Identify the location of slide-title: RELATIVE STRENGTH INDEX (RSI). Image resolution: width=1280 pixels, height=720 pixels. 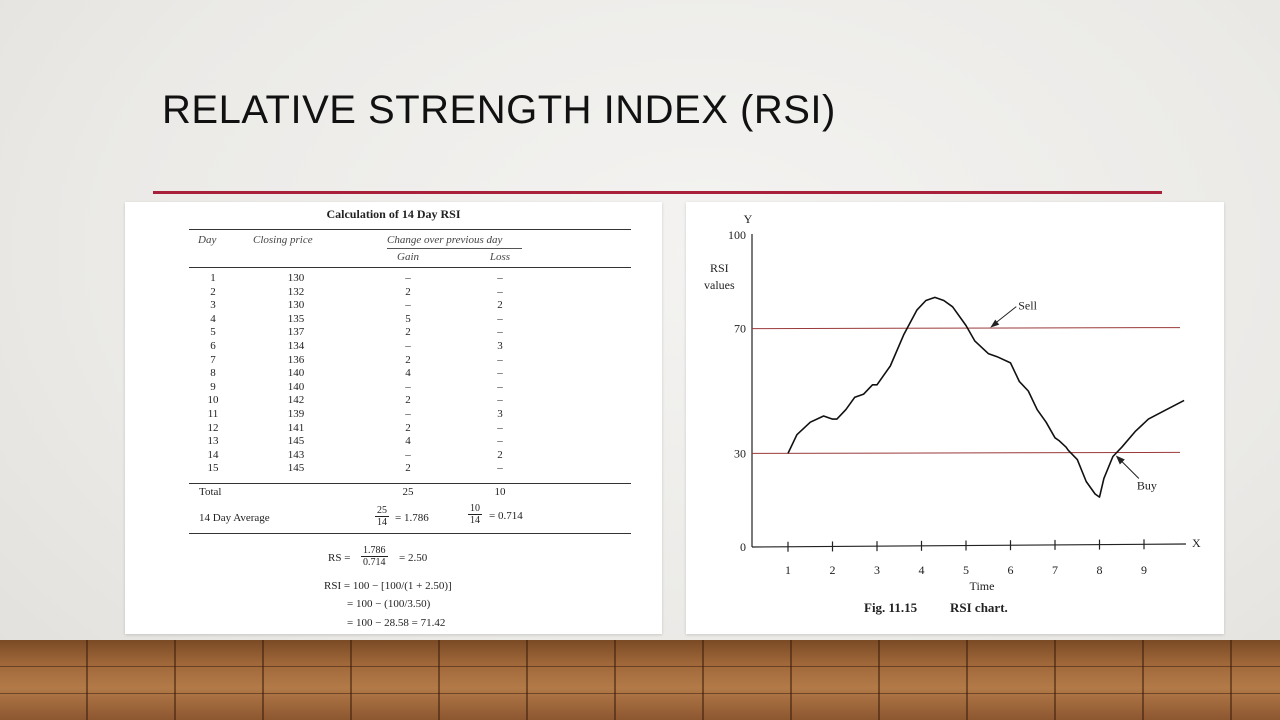
(499, 110).